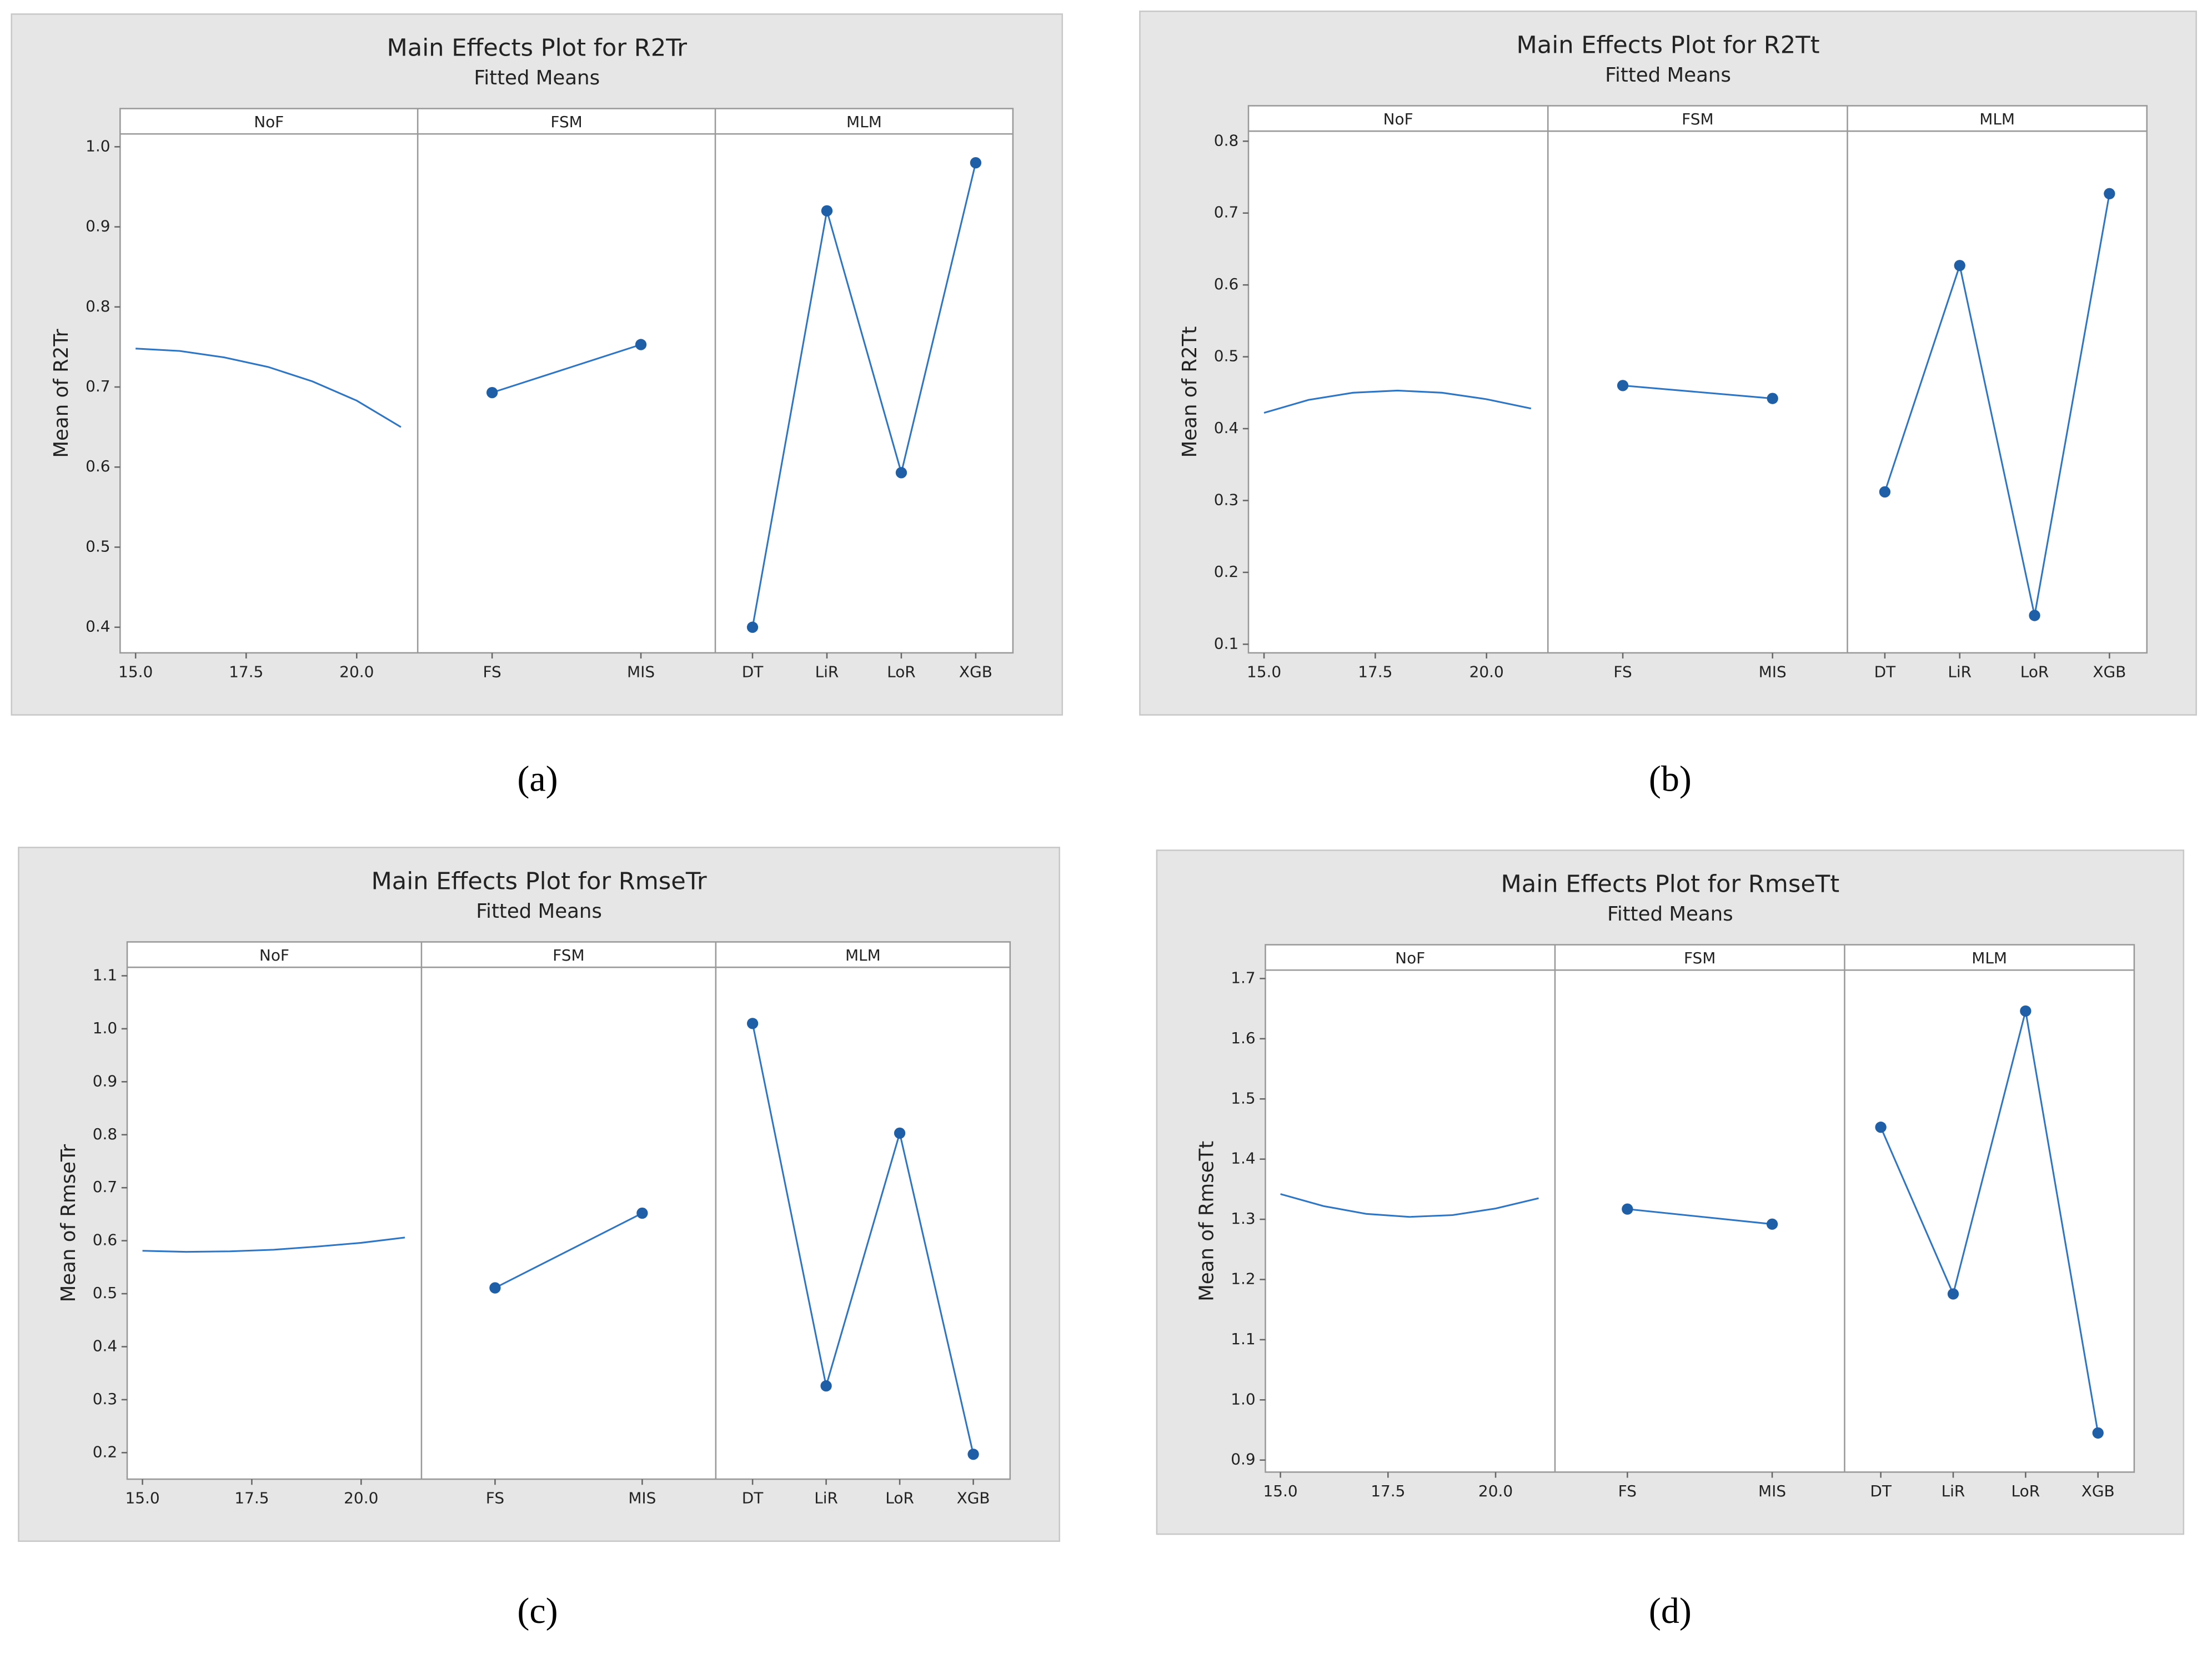 This screenshot has height=1654, width=2212. Describe the element at coordinates (68, 1223) in the screenshot. I see `y-axis-label: Mean of RmseTr` at that location.